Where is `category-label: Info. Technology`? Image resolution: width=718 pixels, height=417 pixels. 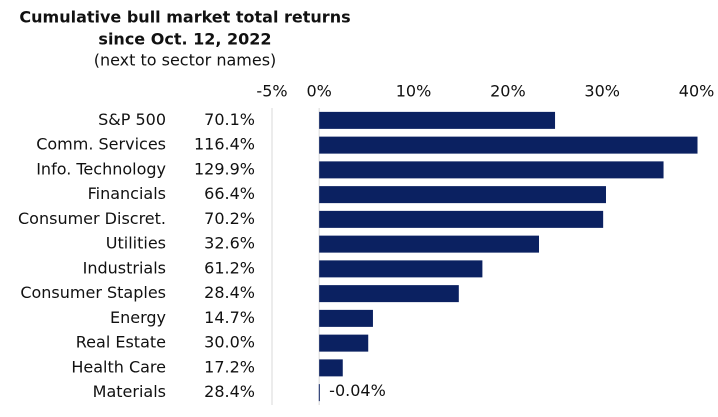
category-label: Info. Technology is located at coordinates (101, 168).